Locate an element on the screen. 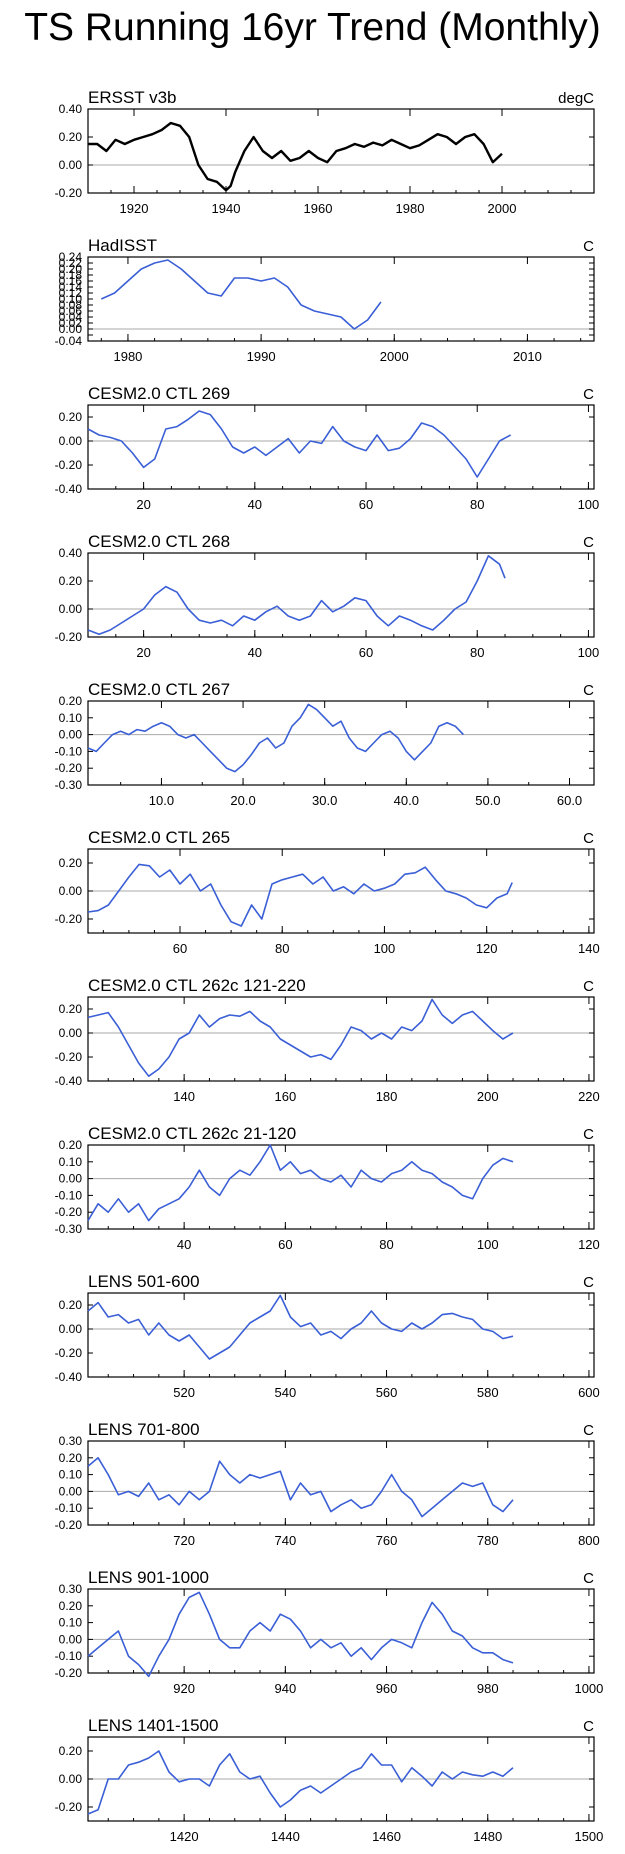  panel-units: degC is located at coordinates (576, 98).